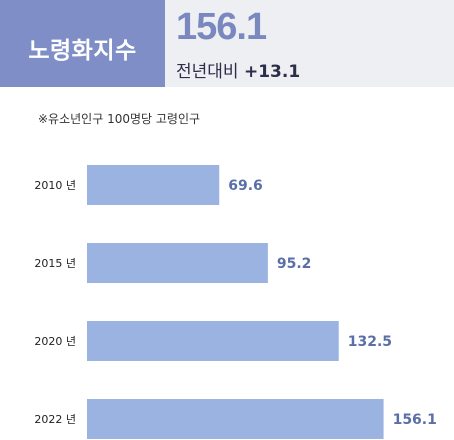 The image size is (454, 440). Describe the element at coordinates (119, 119) in the screenshot. I see `chart-note: ※유소년인구 100명당 고령인구` at that location.